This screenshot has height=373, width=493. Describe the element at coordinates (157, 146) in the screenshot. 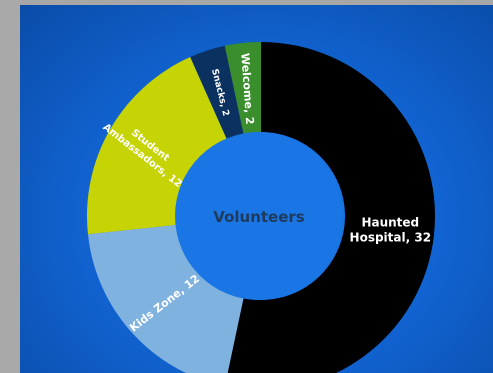

I see `slice-students` at that location.